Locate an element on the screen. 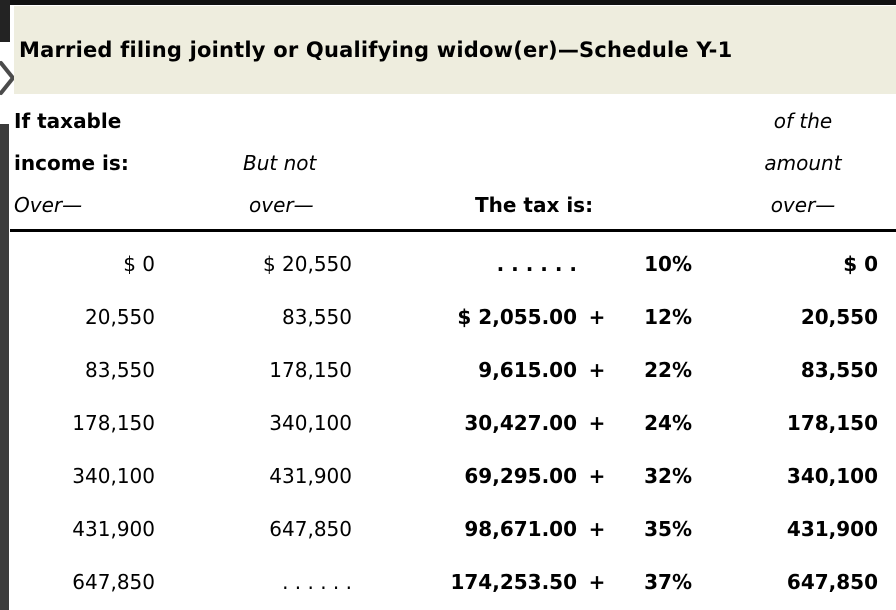 Image resolution: width=896 pixels, height=610 pixels. tax-cell: 9,615.00 + 22% is located at coordinates (522, 370).